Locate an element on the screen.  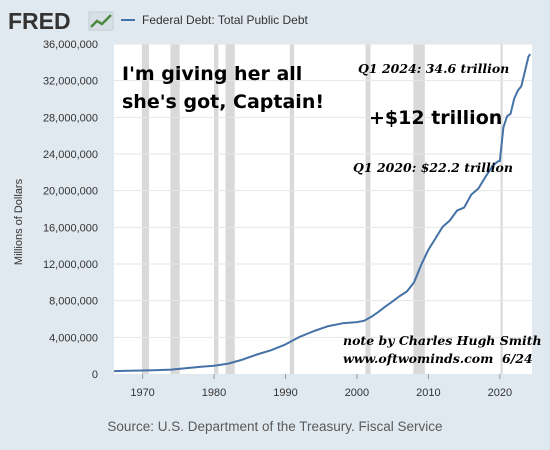
y-tick-label: 12,000,000 is located at coordinates (70, 265).